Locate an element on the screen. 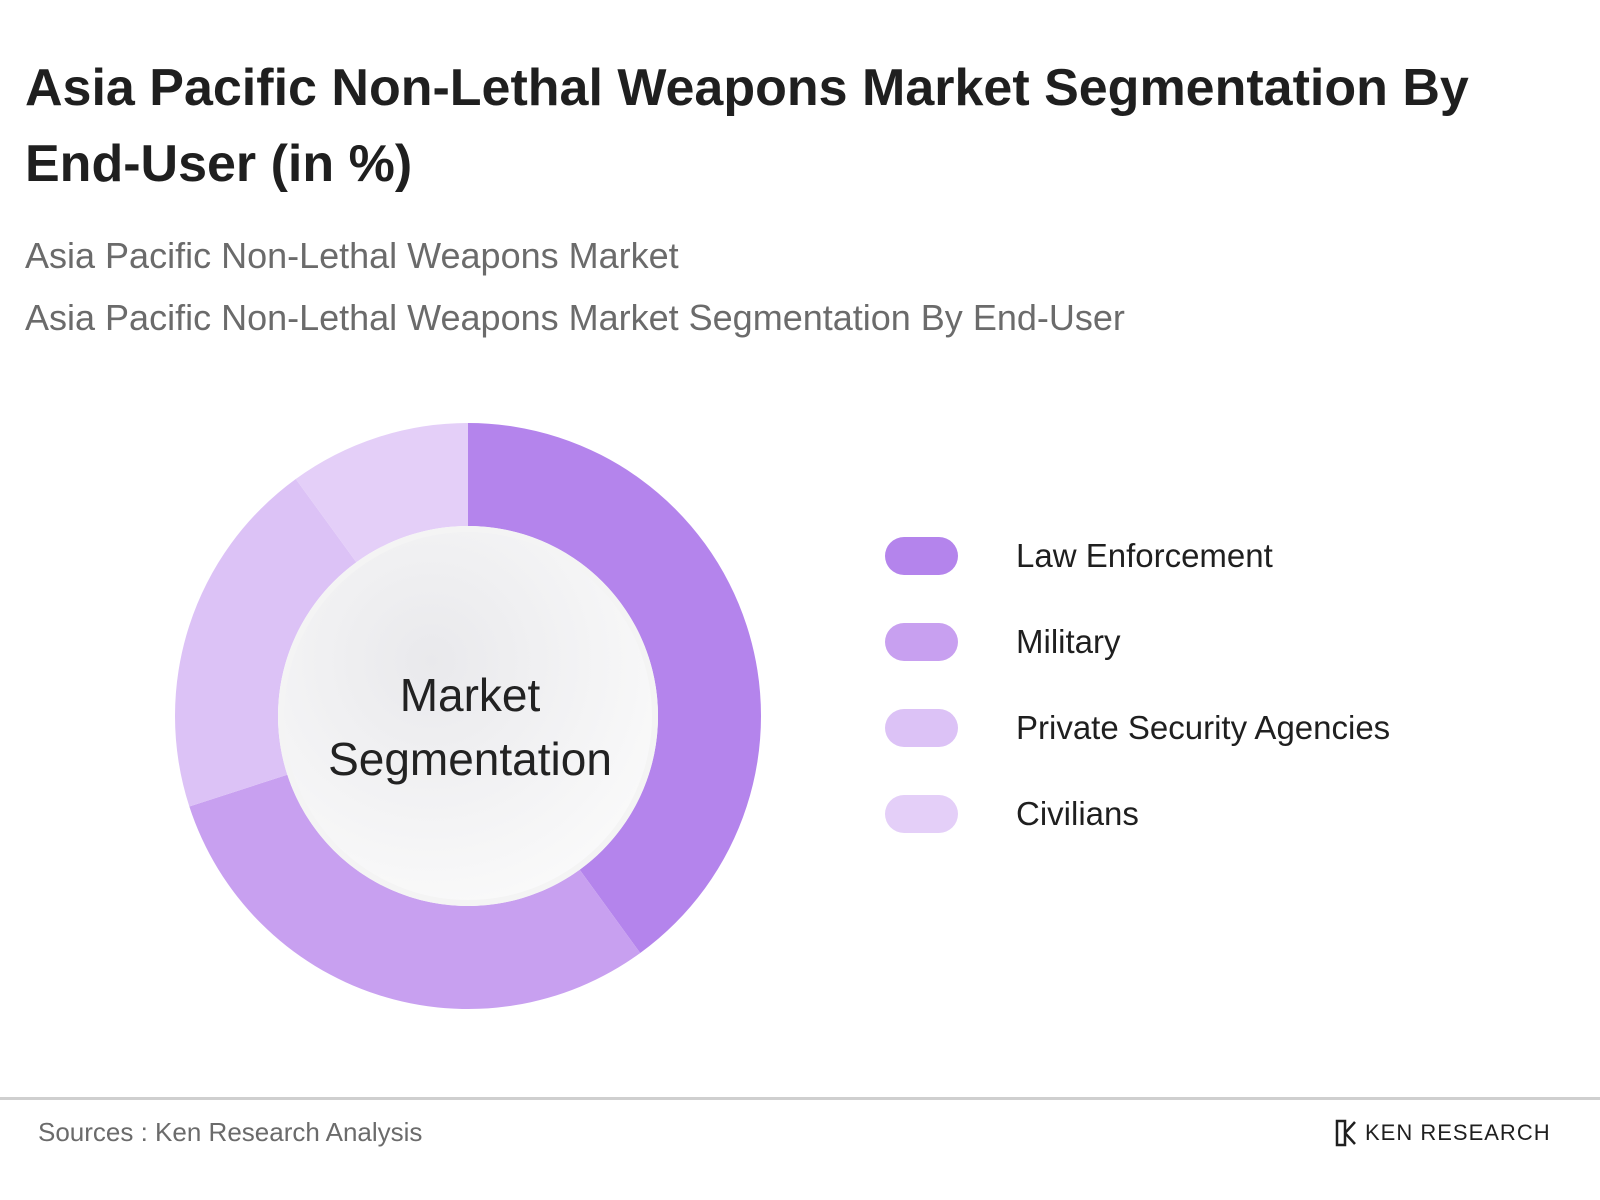 The width and height of the screenshot is (1600, 1200). donut-slice-law-enforcement is located at coordinates (614, 688).